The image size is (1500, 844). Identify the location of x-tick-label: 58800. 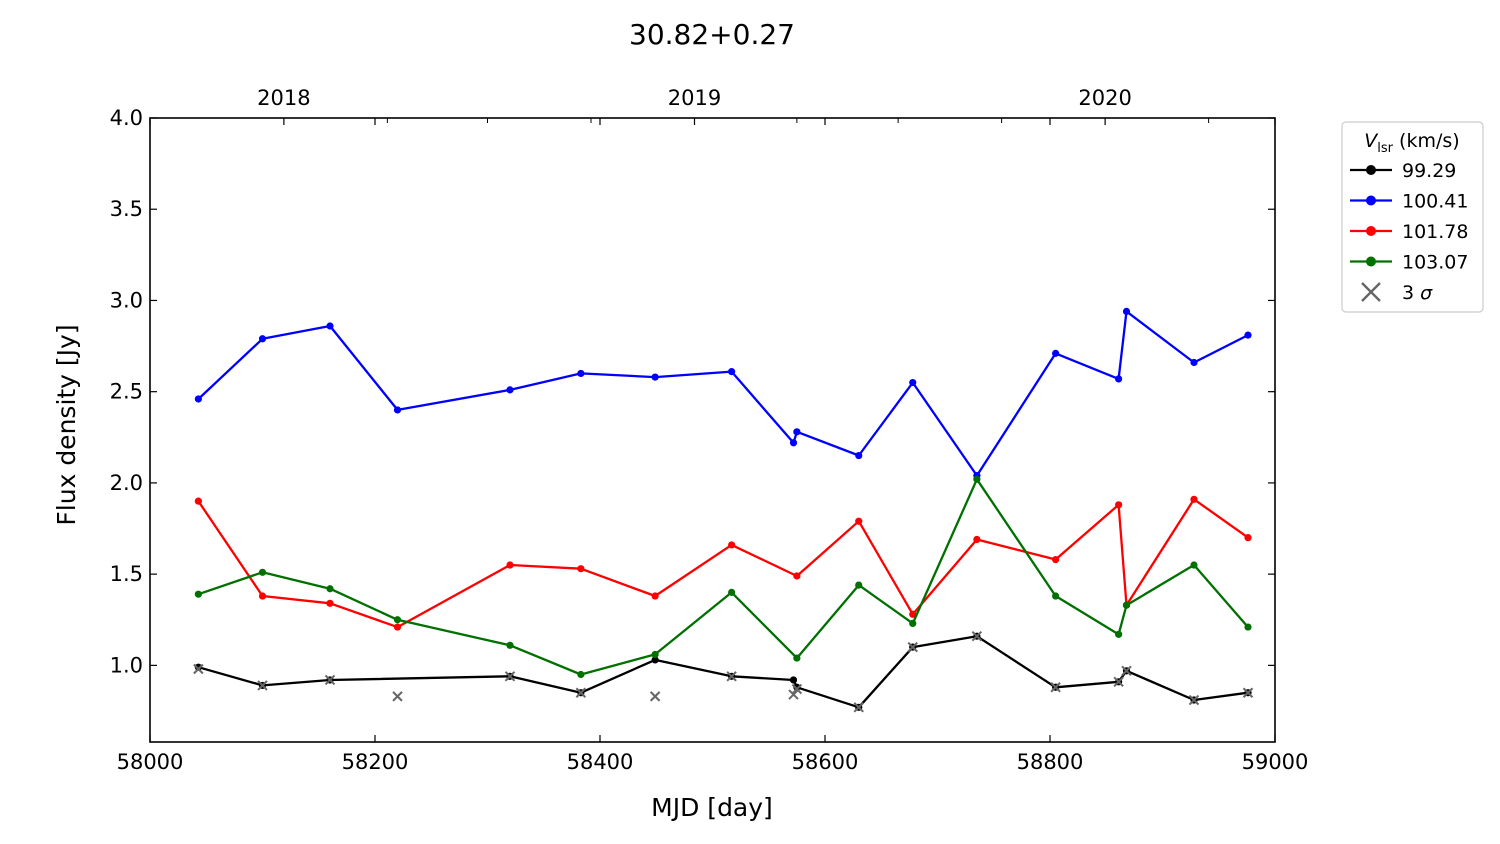
(1050, 762).